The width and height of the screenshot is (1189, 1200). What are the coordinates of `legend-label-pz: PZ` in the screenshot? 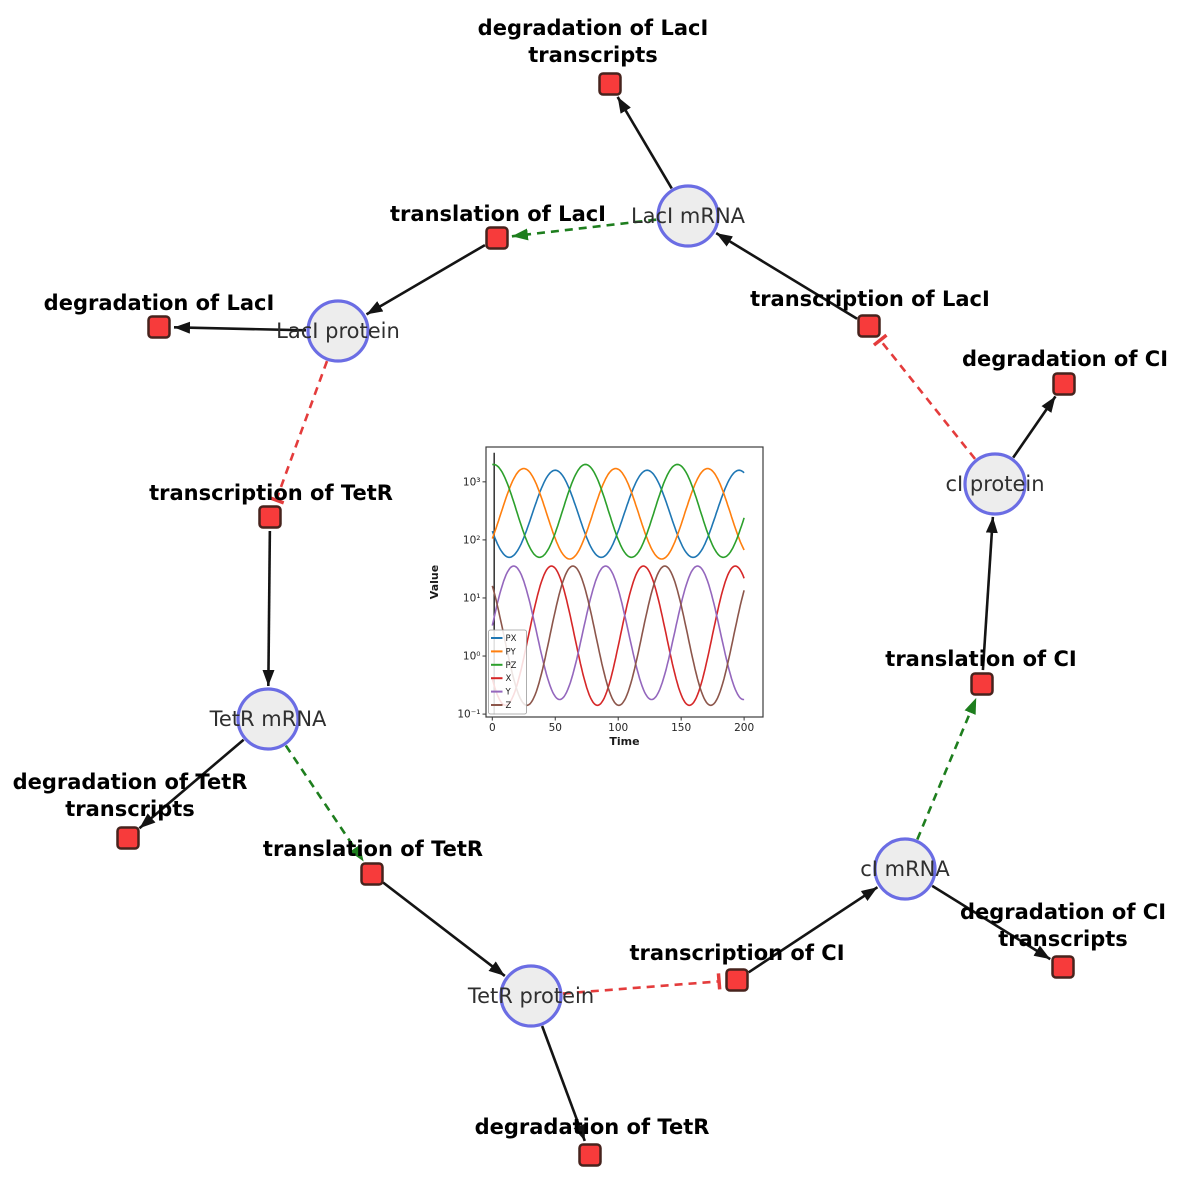 It's located at (511, 666).